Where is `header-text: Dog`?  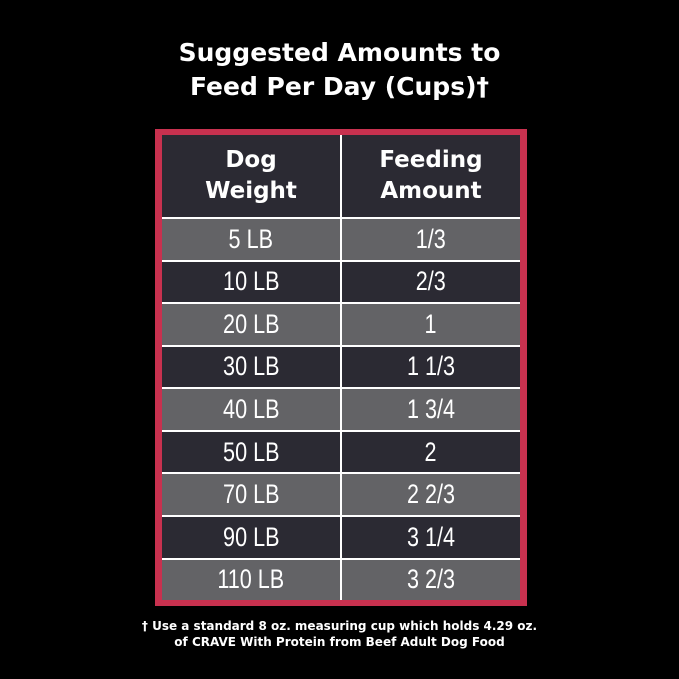
header-text: Dog is located at coordinates (251, 160).